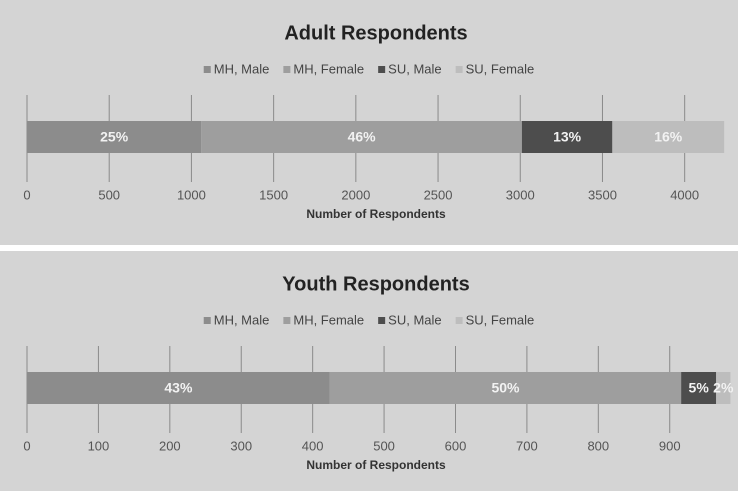 The width and height of the screenshot is (738, 491). Describe the element at coordinates (191, 194) in the screenshot. I see `x-tick-label: 1000` at that location.